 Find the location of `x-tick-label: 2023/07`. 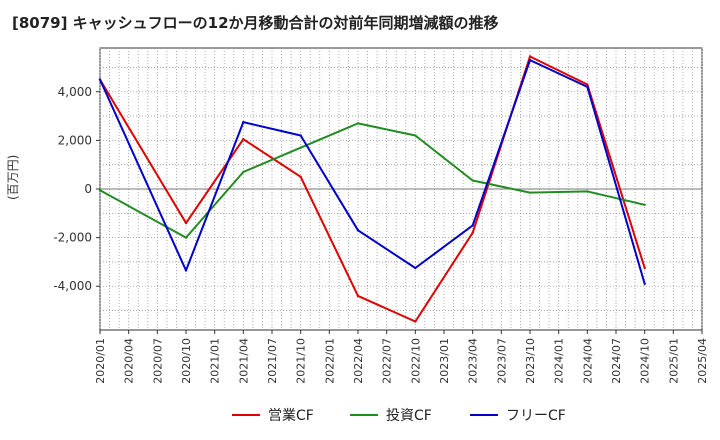

x-tick-label: 2023/07 is located at coordinates (501, 361).